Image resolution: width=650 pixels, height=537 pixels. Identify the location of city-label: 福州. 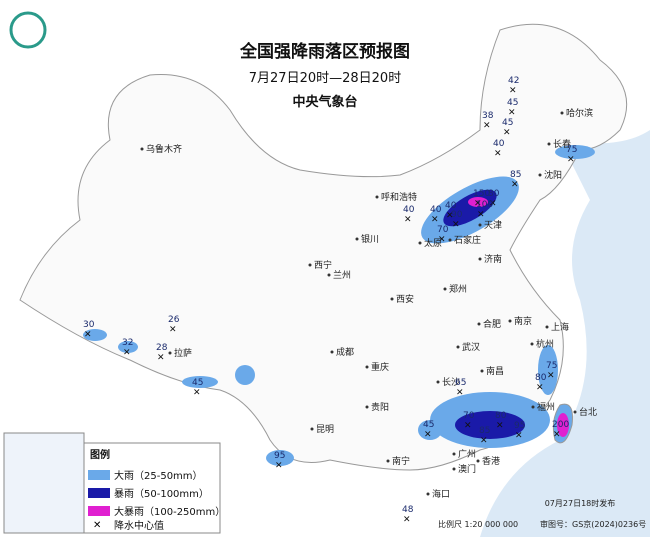
(546, 407).